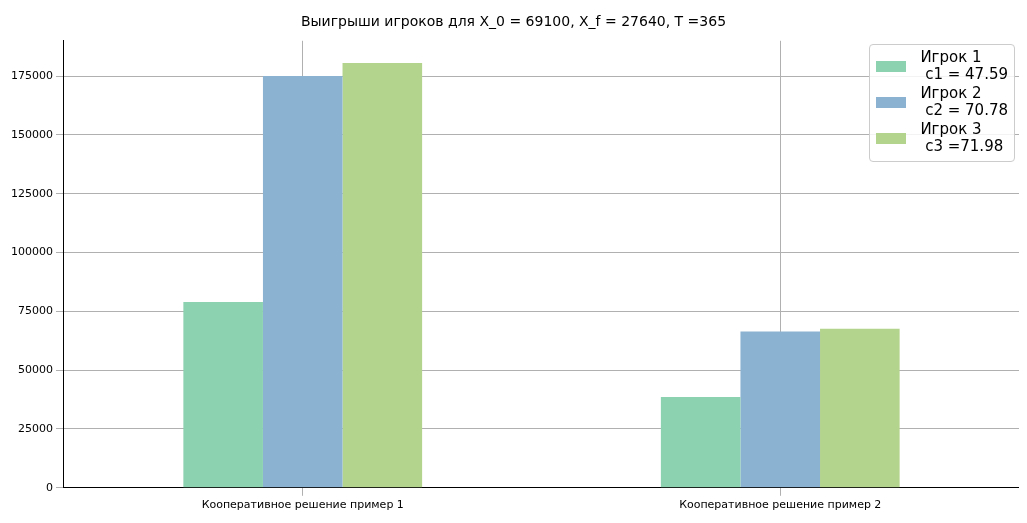 The width and height of the screenshot is (1027, 523). I want to click on y-tick-label: 125000, so click(31, 193).